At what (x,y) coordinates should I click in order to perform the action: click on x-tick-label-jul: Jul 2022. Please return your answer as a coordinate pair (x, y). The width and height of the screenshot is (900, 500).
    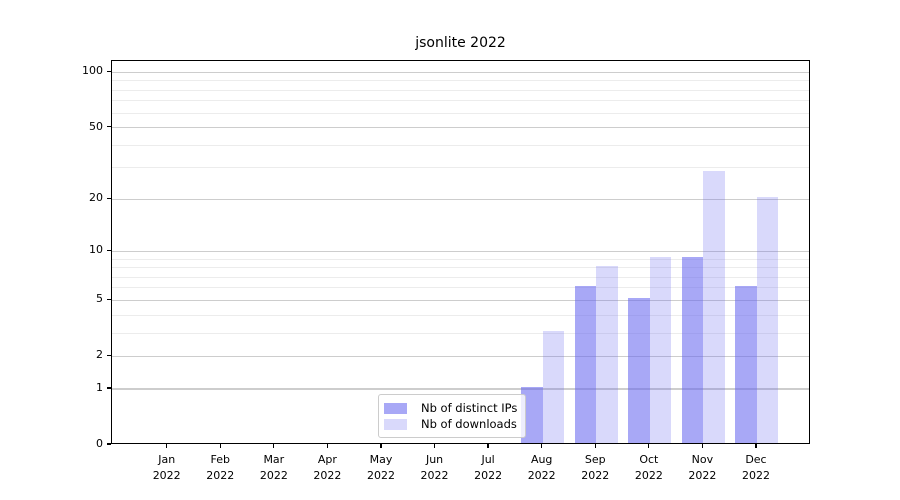
    Looking at the image, I should click on (488, 467).